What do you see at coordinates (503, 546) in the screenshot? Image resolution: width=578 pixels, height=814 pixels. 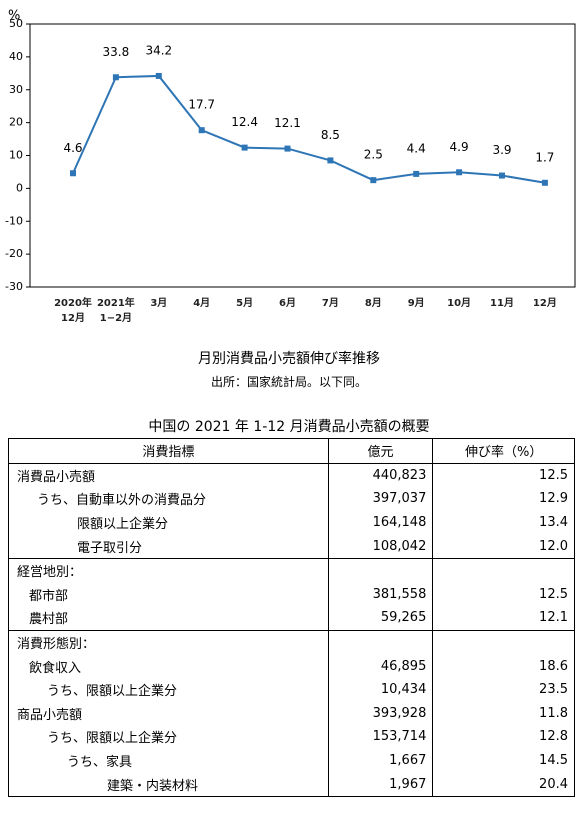 I see `table-cell: 12.0` at bounding box center [503, 546].